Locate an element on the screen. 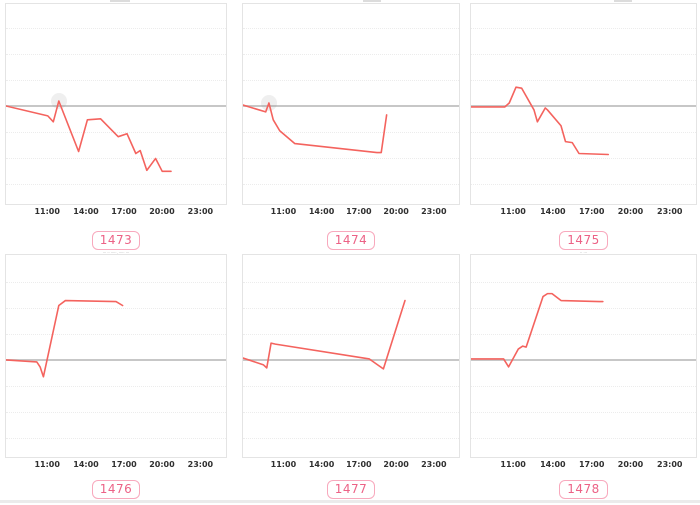  badge-row: 1478 is located at coordinates (583, 488).